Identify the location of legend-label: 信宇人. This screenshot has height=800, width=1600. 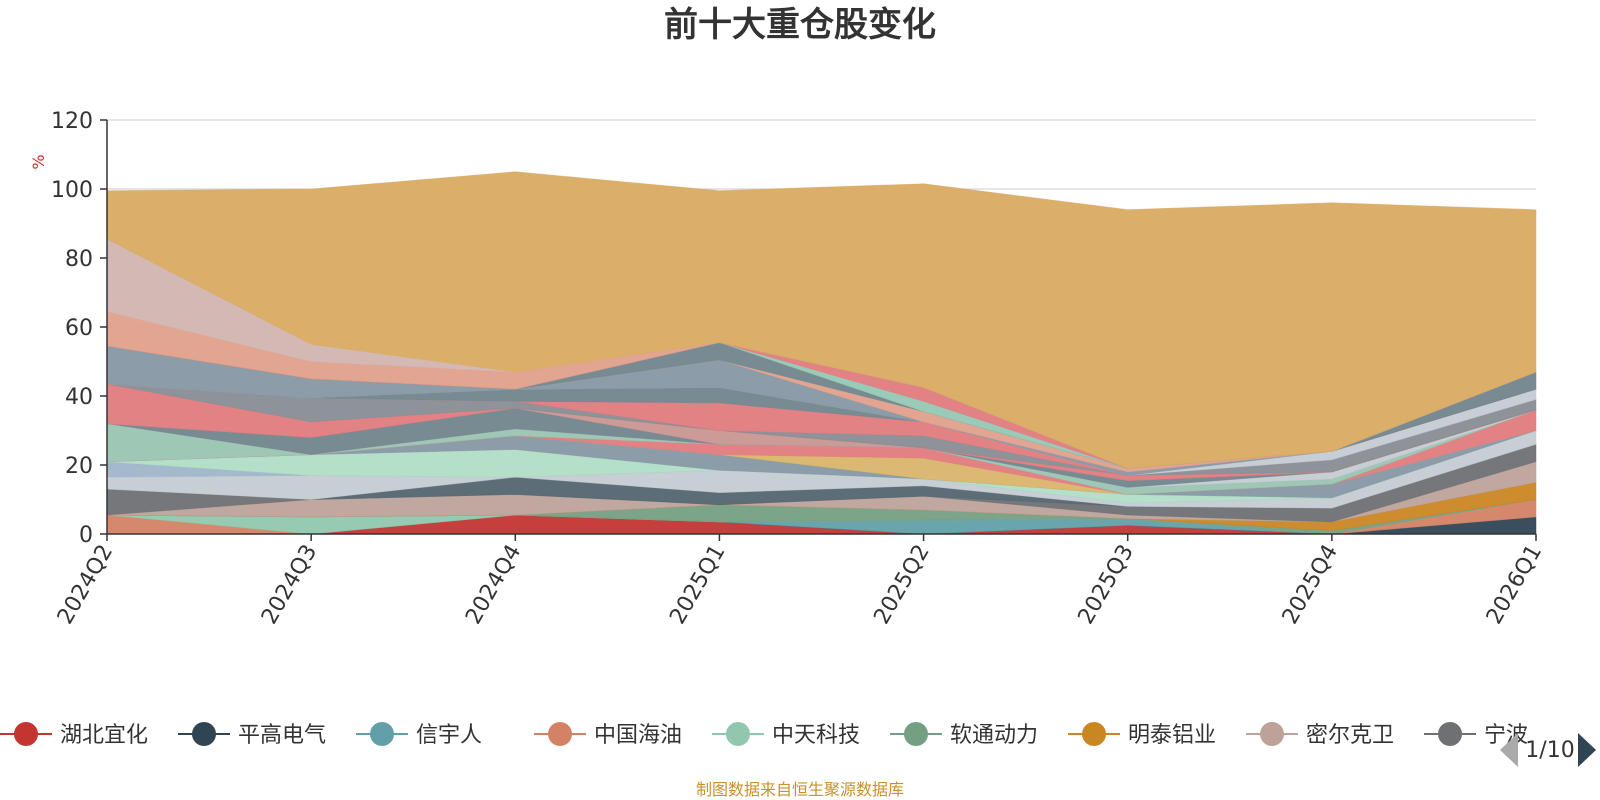
(449, 735).